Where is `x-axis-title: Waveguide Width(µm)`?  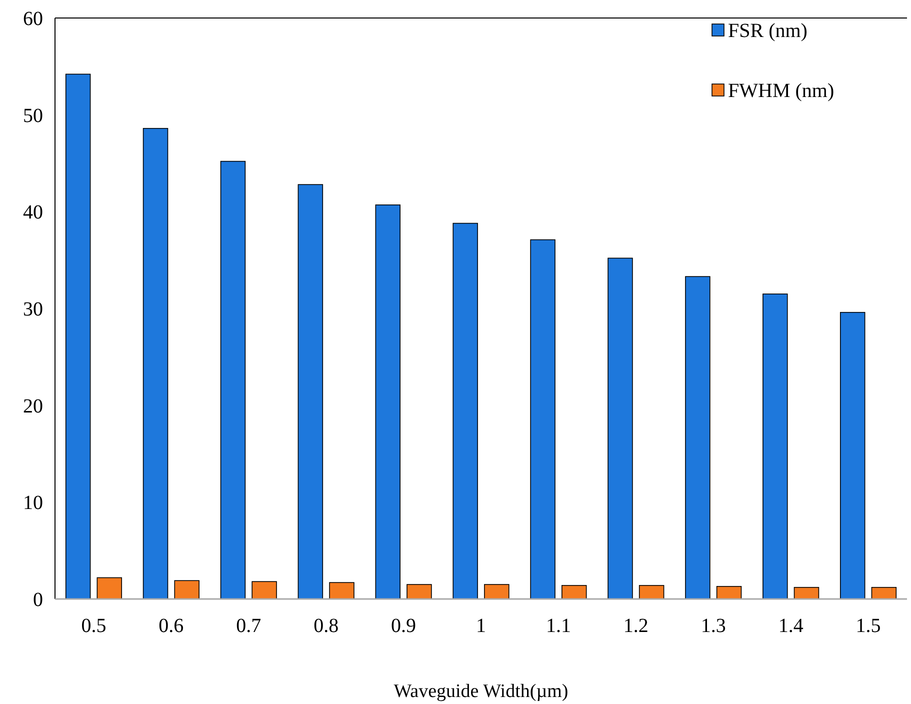 x-axis-title: Waveguide Width(µm) is located at coordinates (481, 691).